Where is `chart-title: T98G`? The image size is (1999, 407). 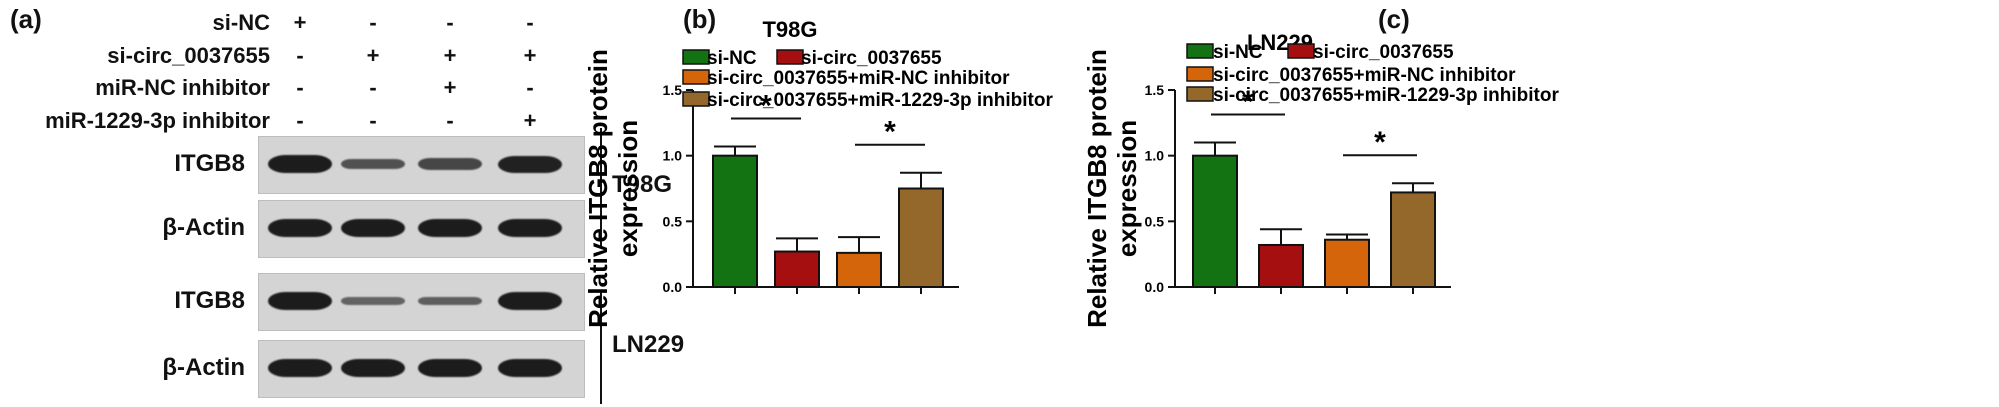
chart-title: T98G is located at coordinates (789, 29).